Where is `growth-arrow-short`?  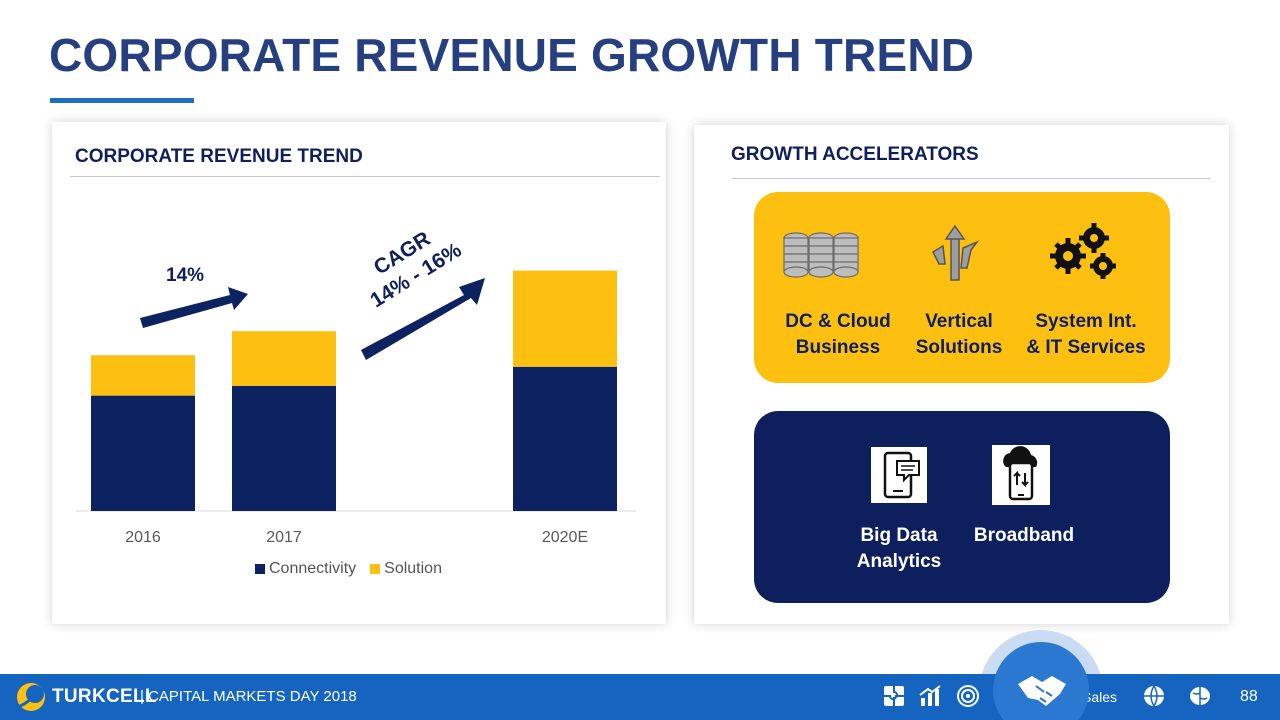
growth-arrow-short is located at coordinates (194, 307).